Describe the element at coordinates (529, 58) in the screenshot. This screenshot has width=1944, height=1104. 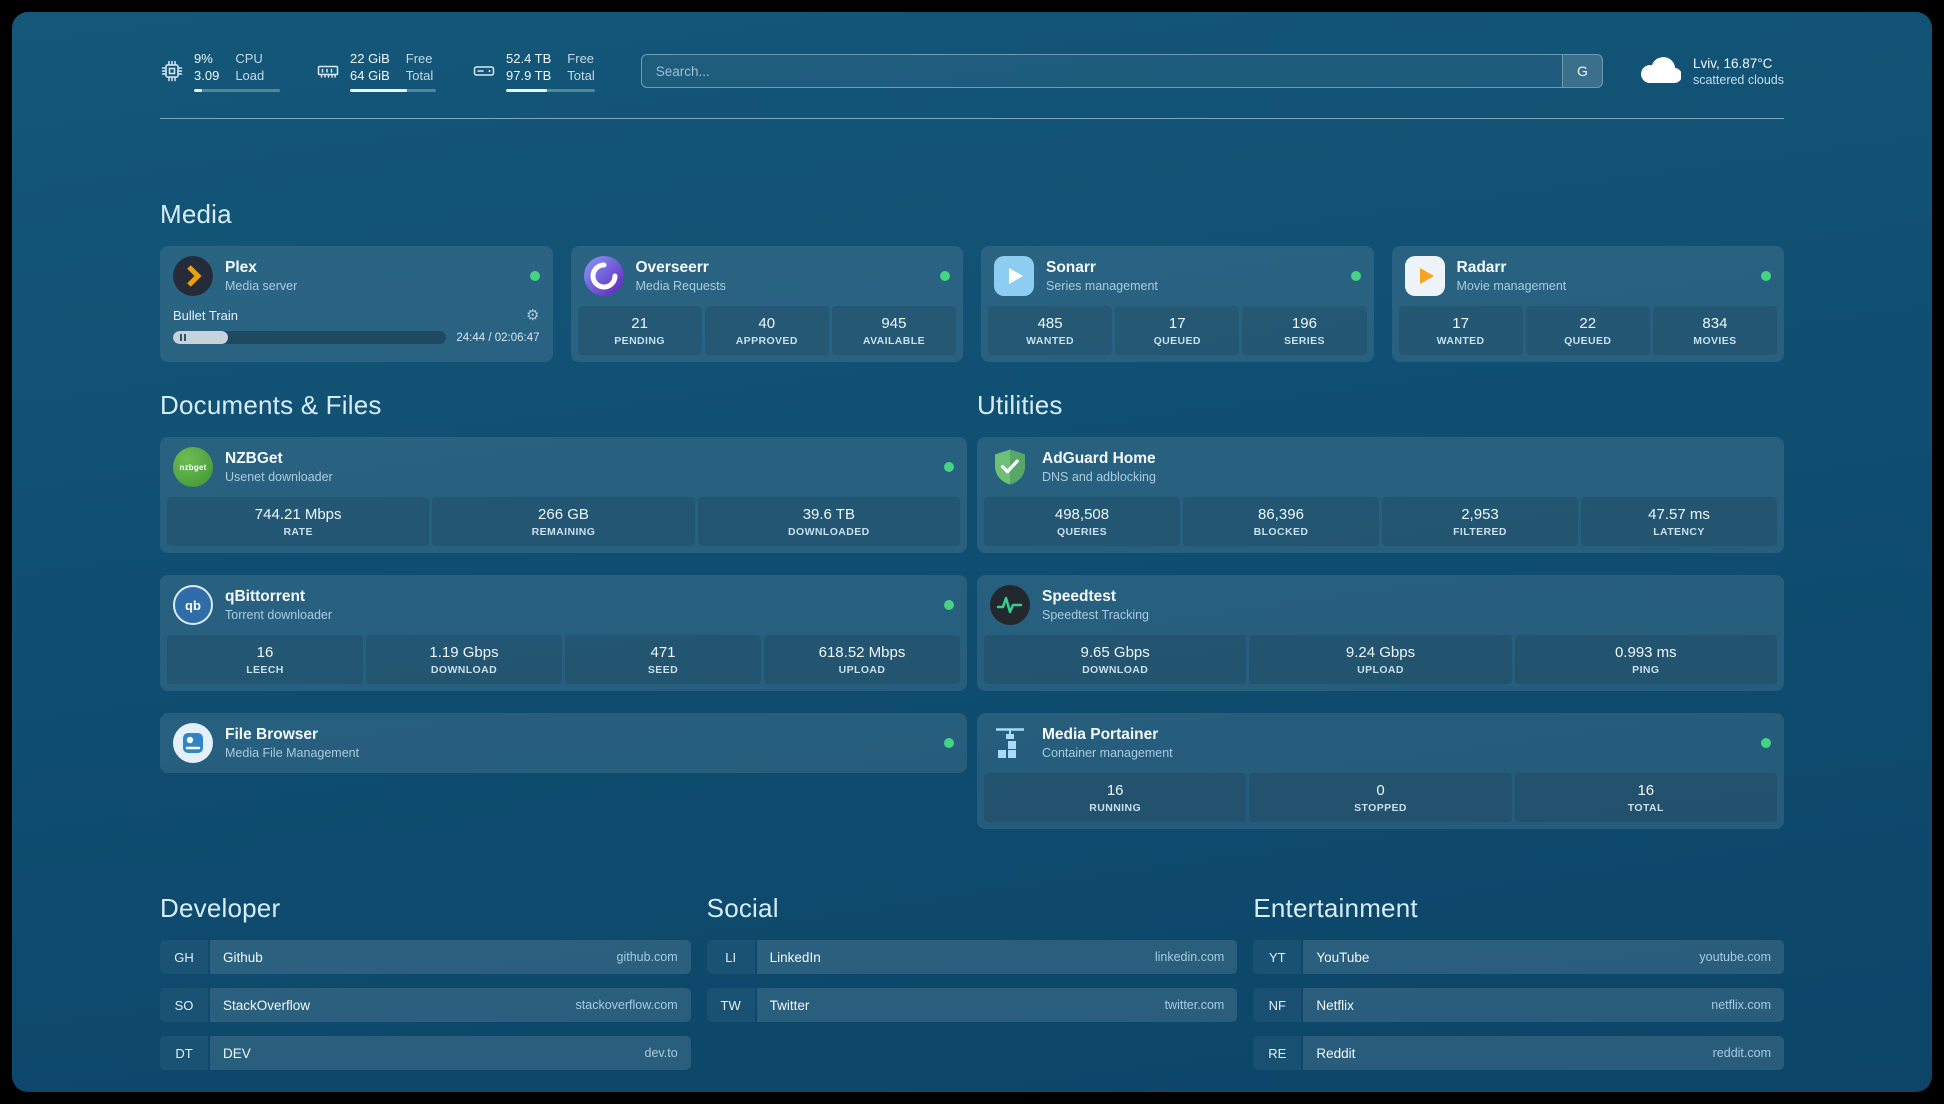
I see `disk-free-value: 52.4 TB` at that location.